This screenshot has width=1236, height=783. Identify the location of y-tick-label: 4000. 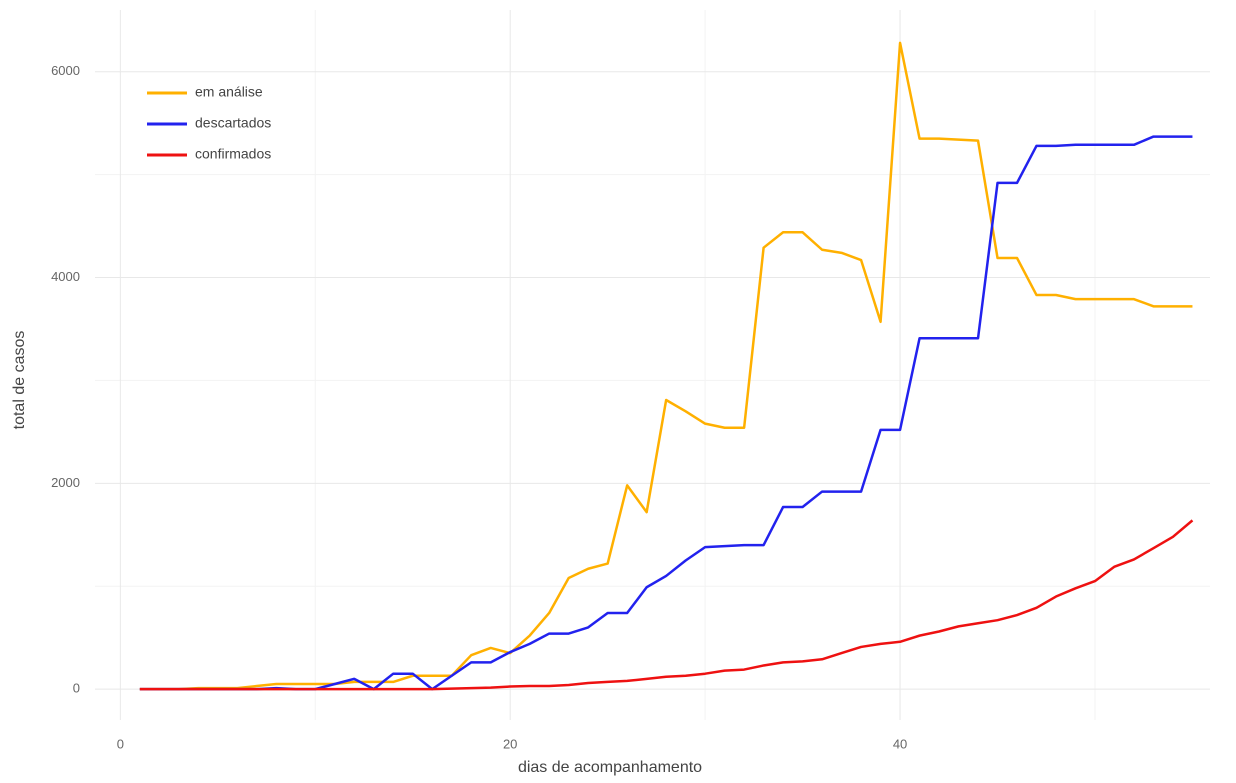
(65, 276).